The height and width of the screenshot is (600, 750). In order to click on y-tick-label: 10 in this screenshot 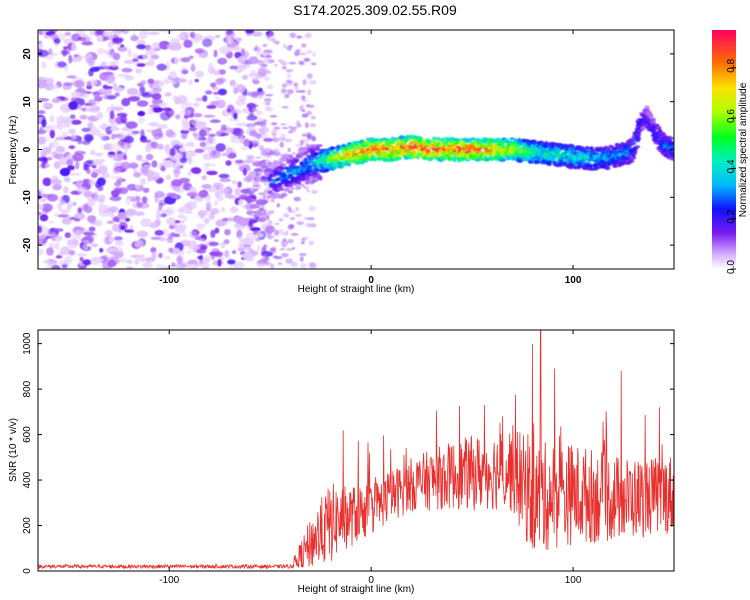, I will do `click(27, 102)`.